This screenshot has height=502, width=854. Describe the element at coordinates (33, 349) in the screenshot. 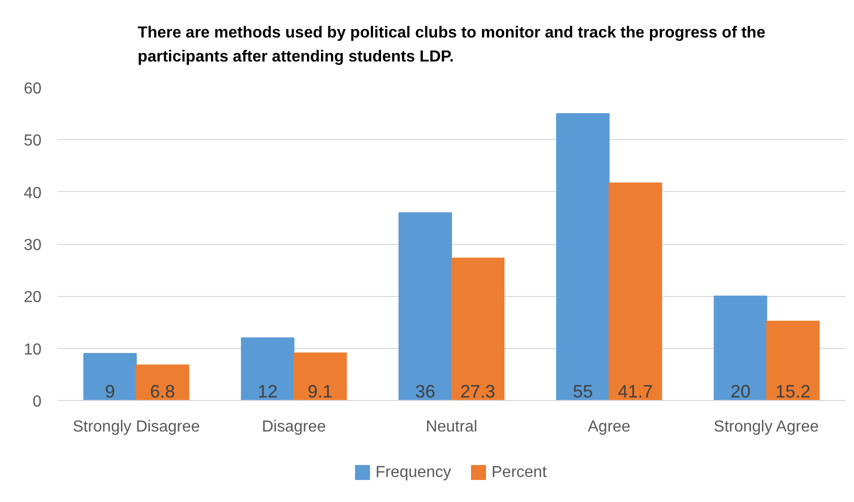

I see `y-tick-label: 10` at that location.